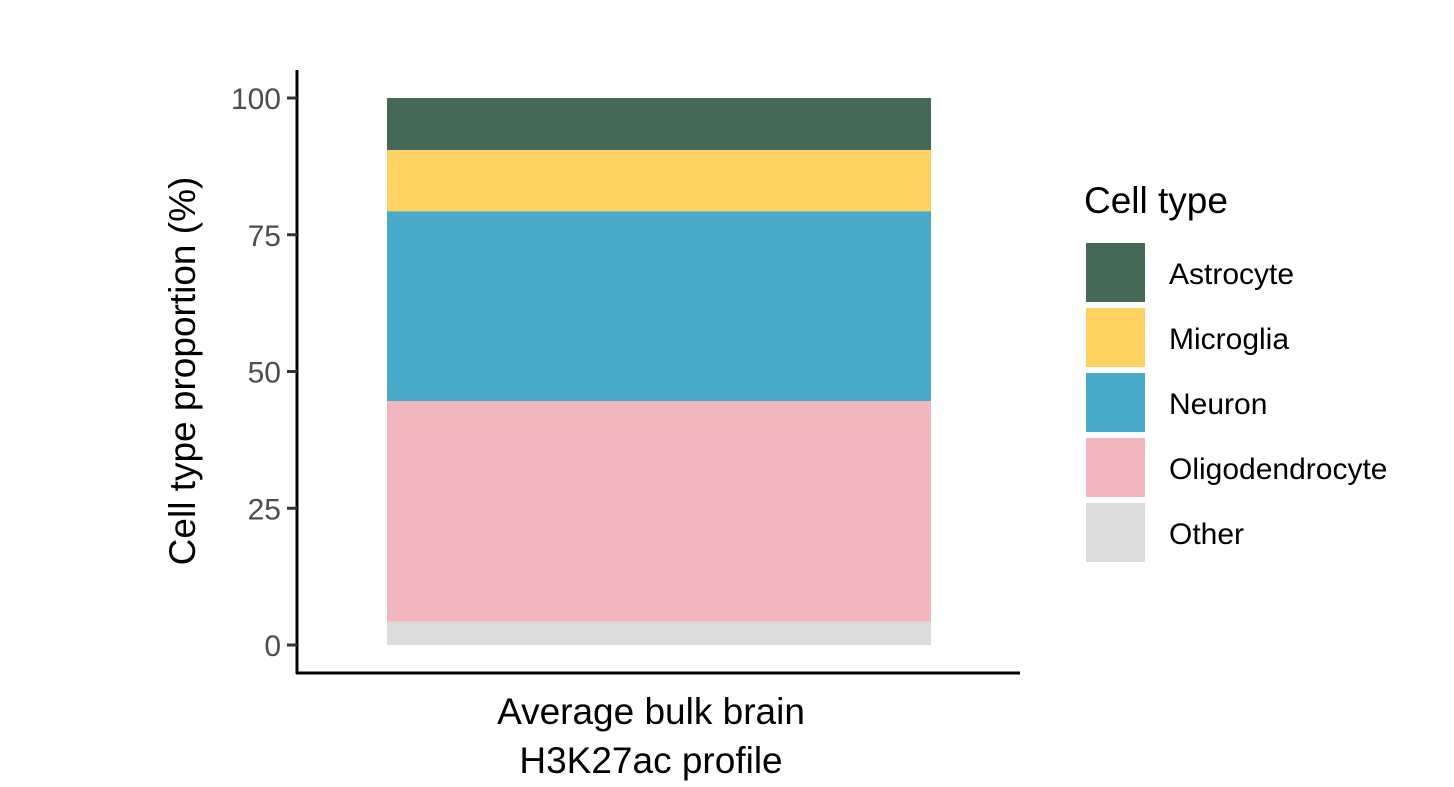  Describe the element at coordinates (1115, 532) in the screenshot. I see `legend-key-other` at that location.